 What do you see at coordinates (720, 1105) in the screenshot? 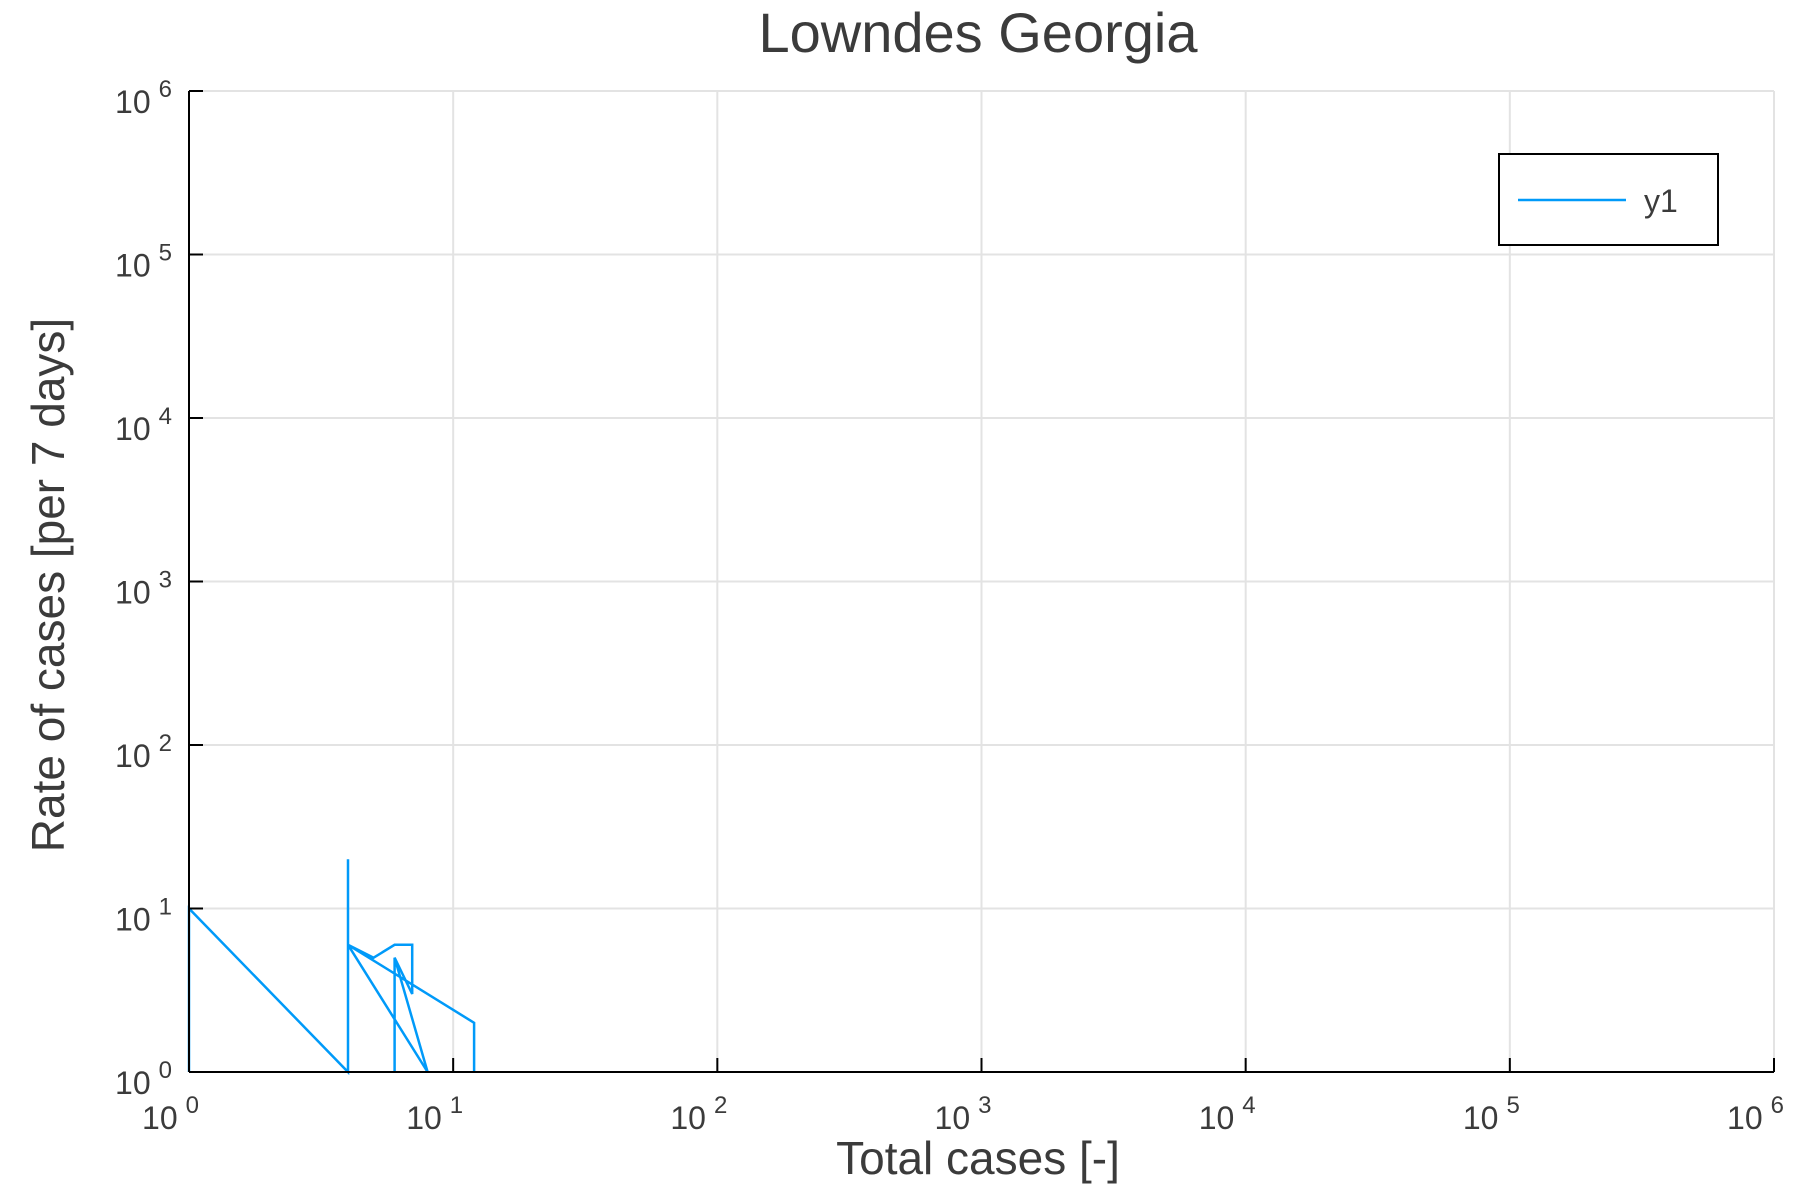
I see `x-tick-exponent: 2` at bounding box center [720, 1105].